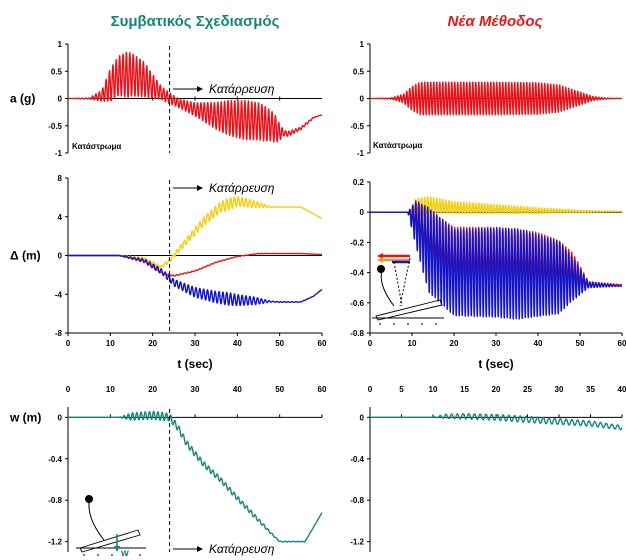  I want to click on y-tick-label: -0.6, so click(357, 303).